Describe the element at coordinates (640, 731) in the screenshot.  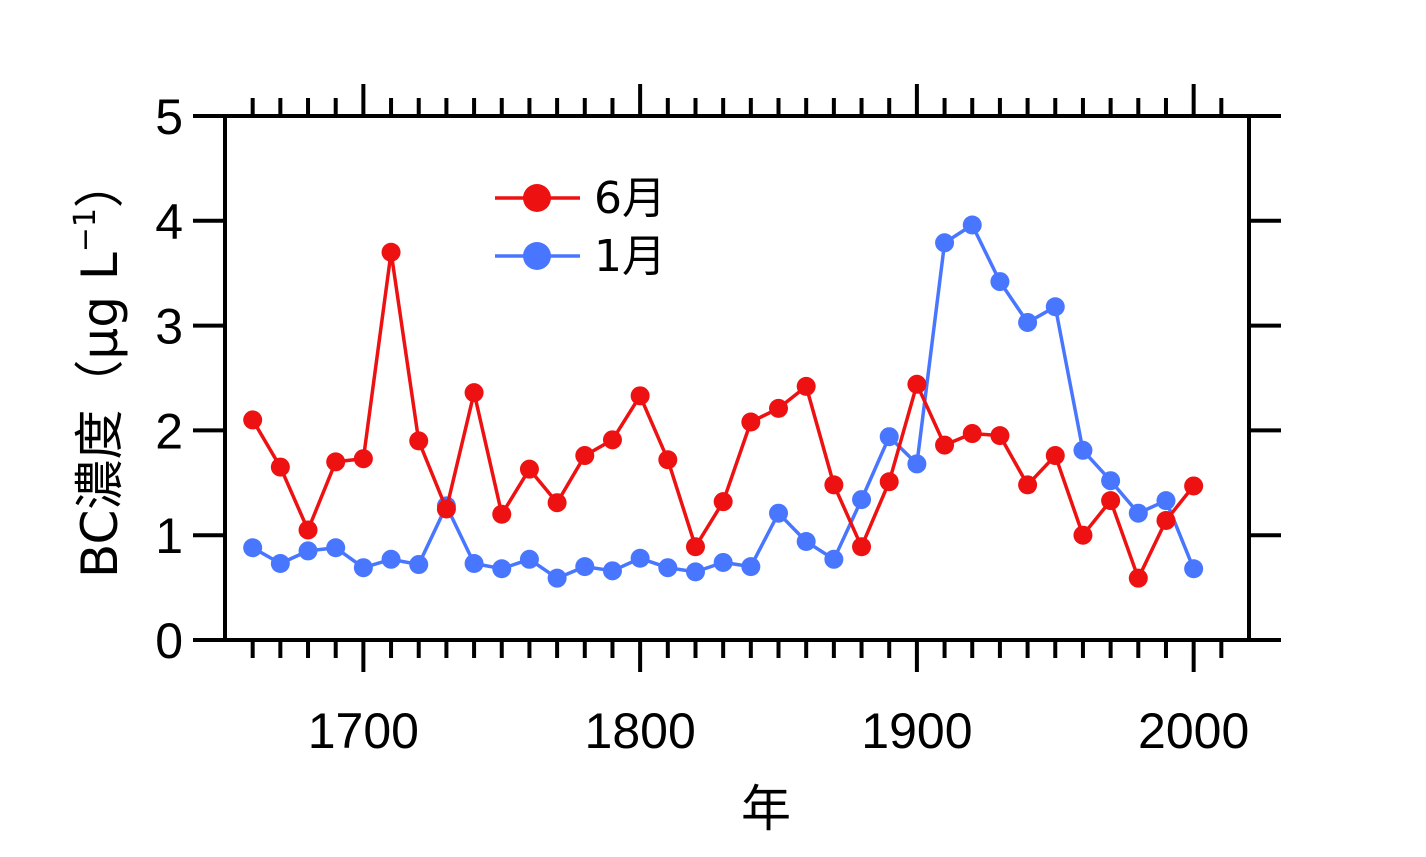
I see `x-tick-label: 1800` at that location.